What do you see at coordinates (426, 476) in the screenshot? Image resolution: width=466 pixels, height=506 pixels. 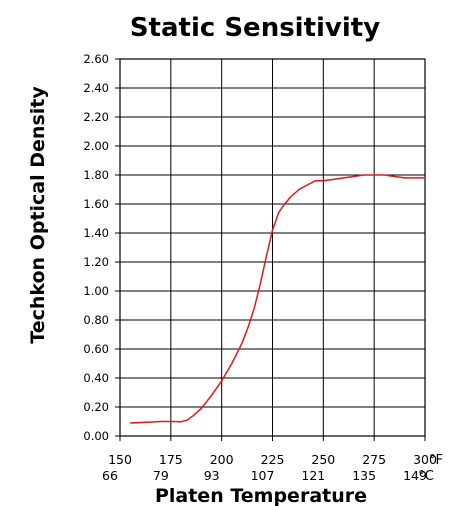 I see `x-unit-celsius: °C` at bounding box center [426, 476].